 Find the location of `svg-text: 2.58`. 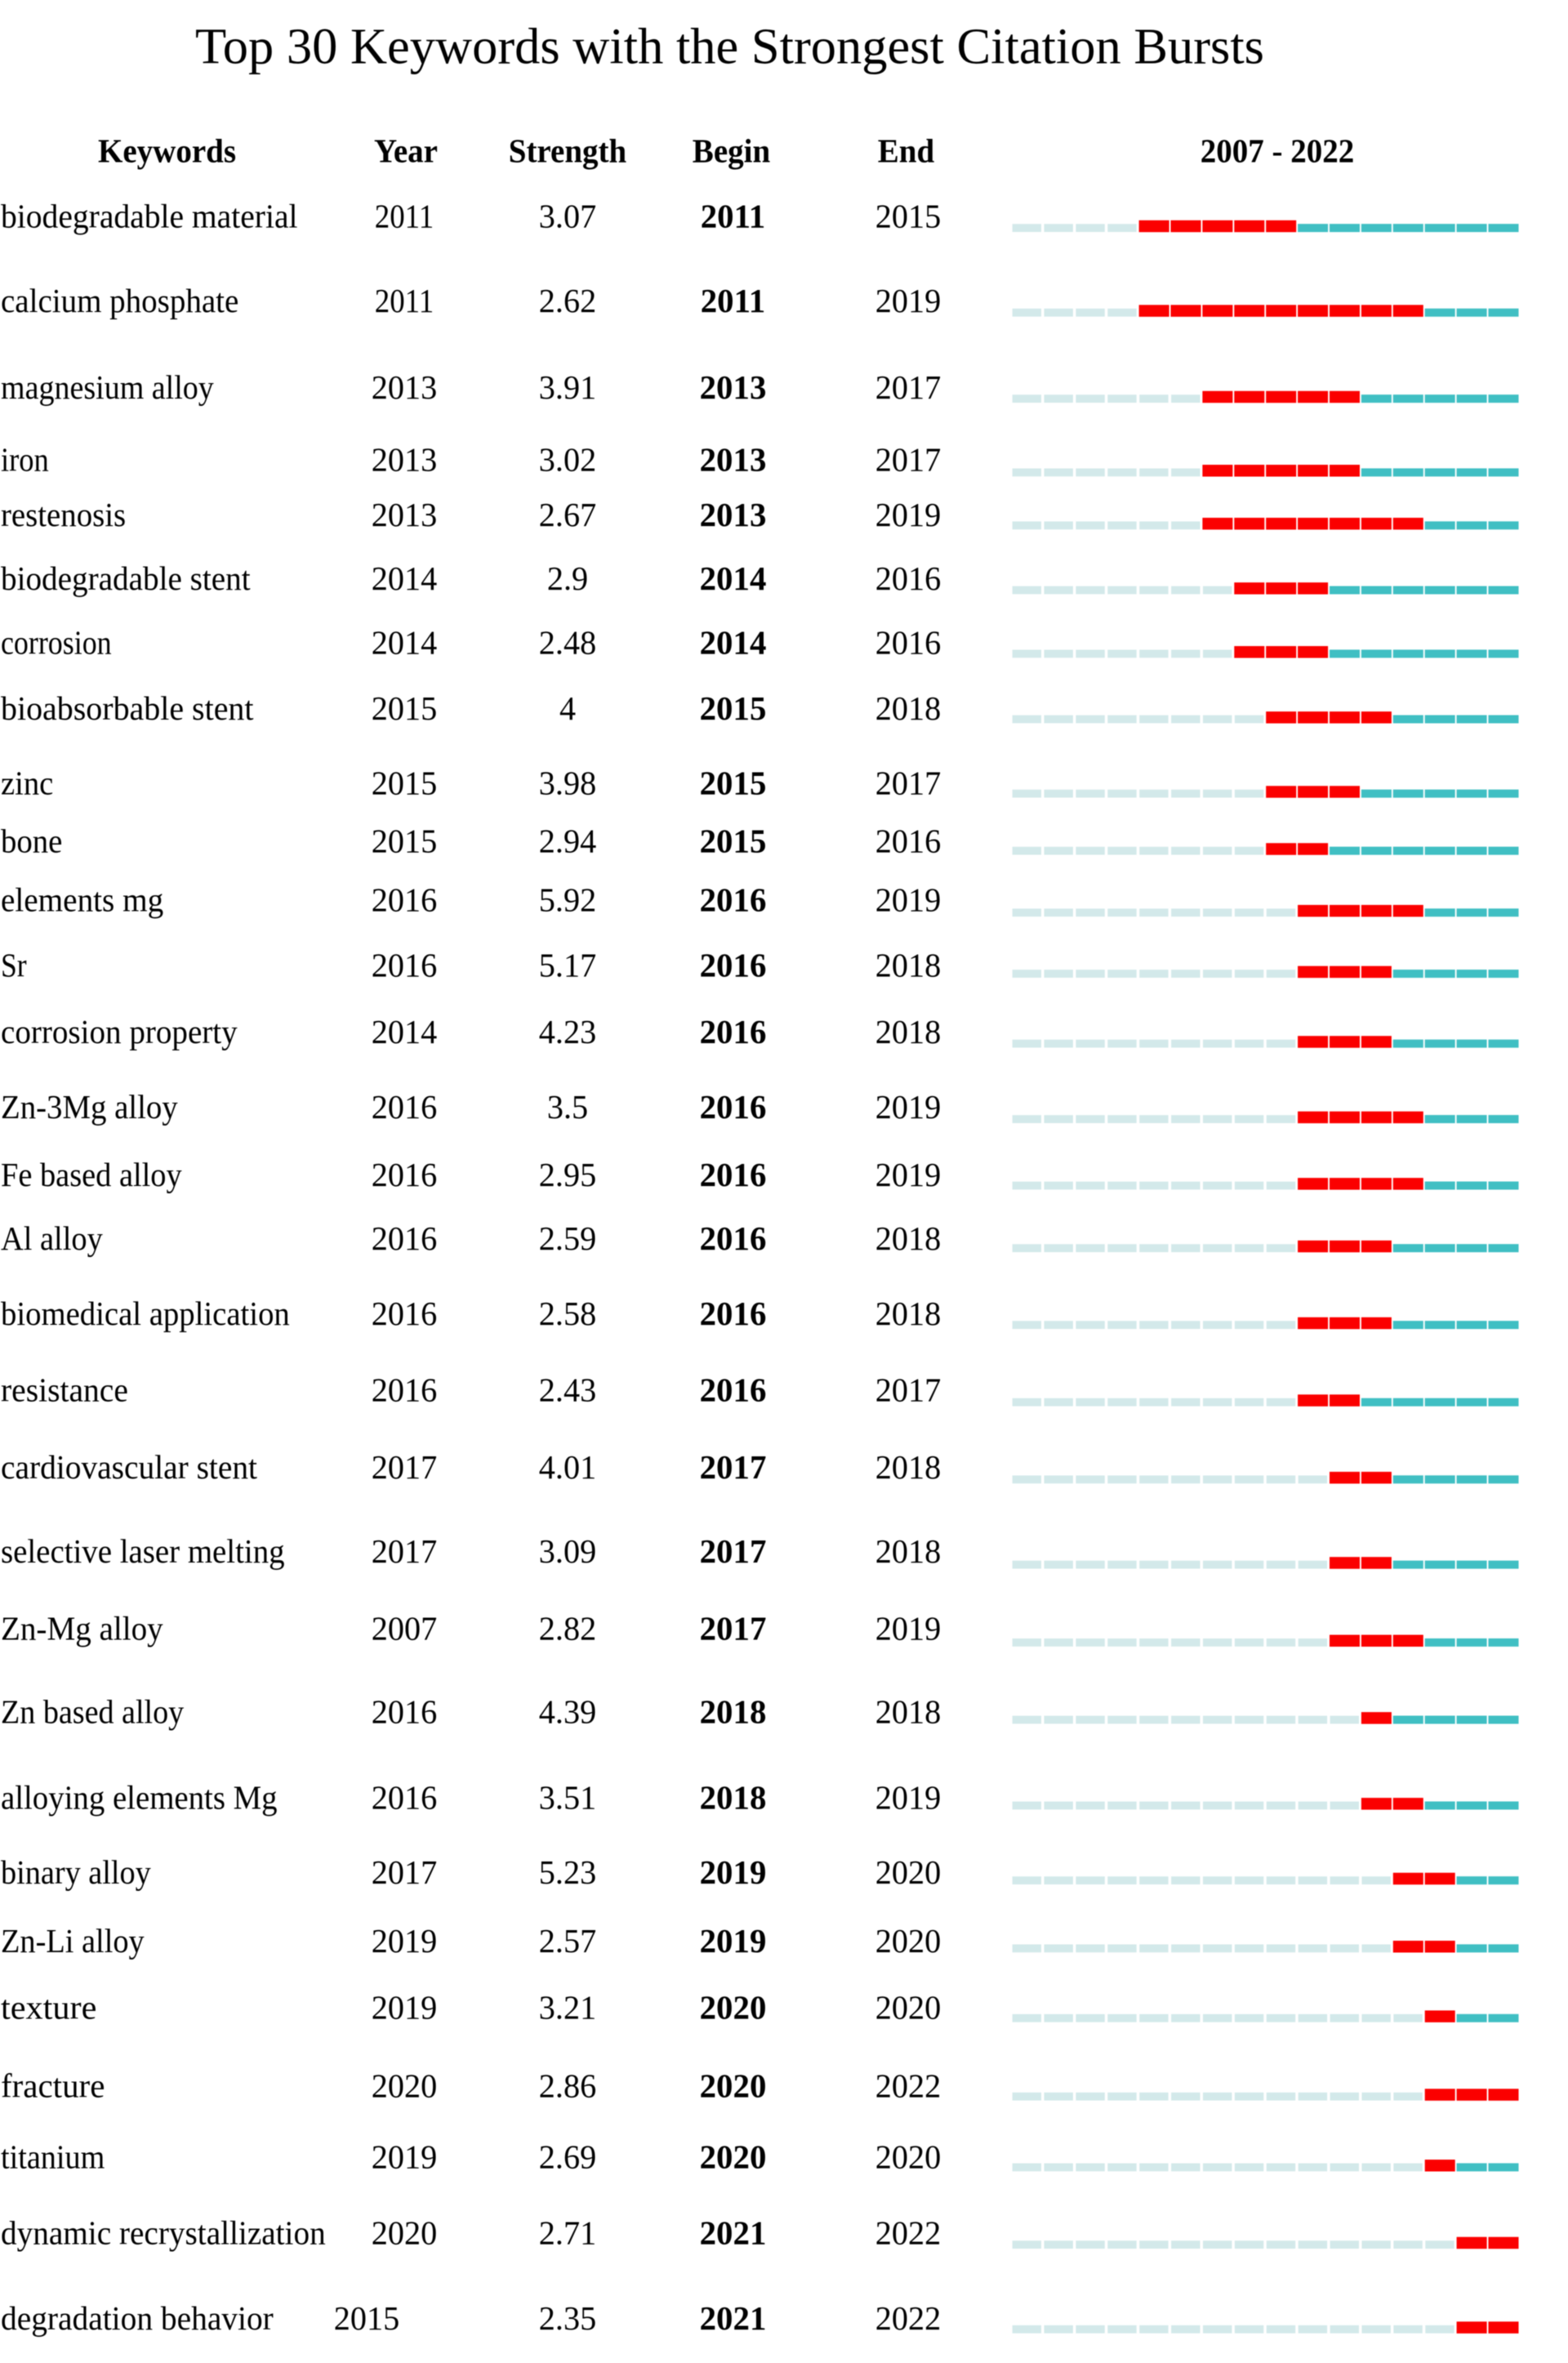

svg-text: 2.58 is located at coordinates (567, 1314).